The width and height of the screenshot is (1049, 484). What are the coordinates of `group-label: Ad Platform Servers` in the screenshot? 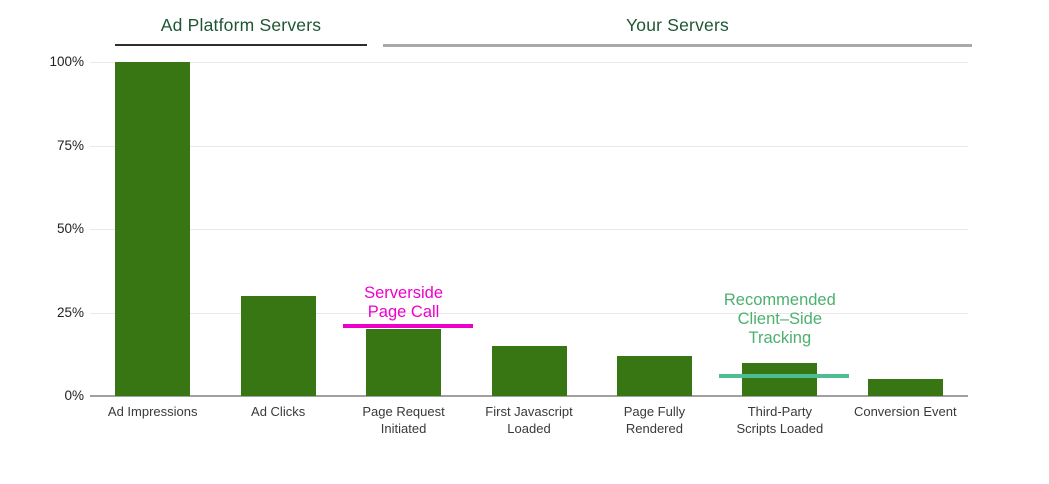 It's located at (241, 25).